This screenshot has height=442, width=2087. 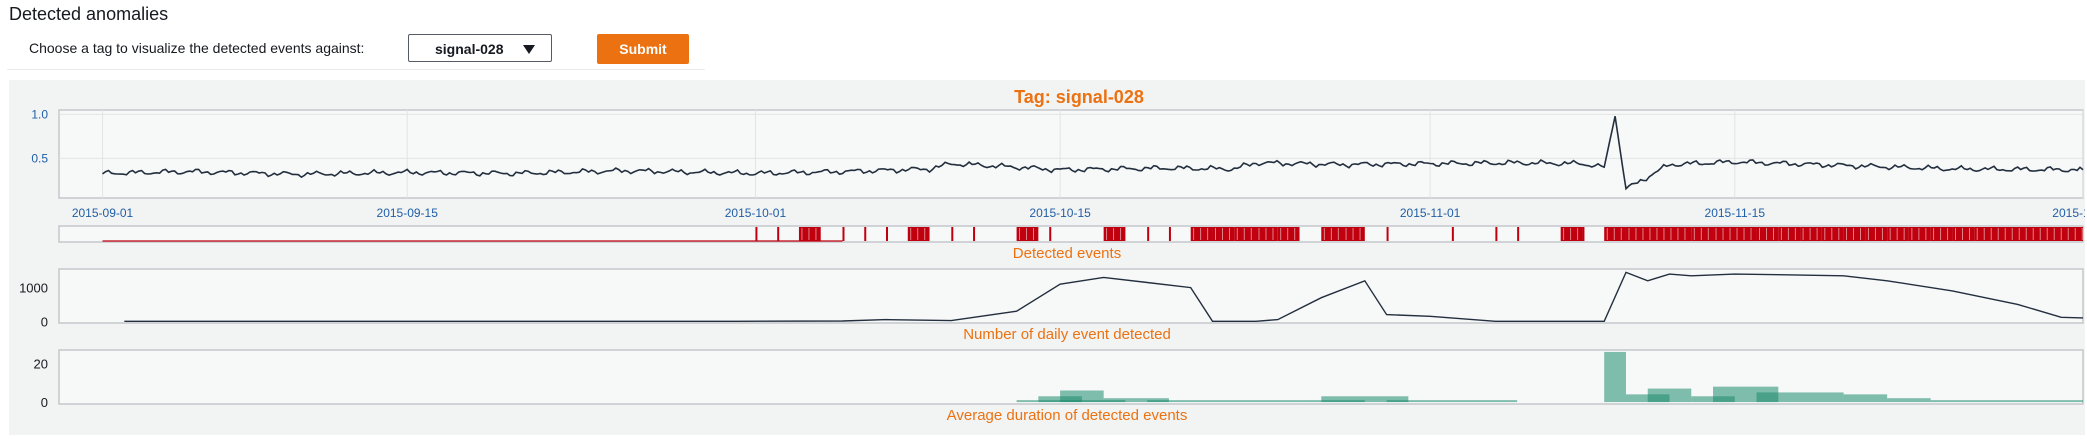 What do you see at coordinates (1067, 334) in the screenshot?
I see `daily-x-label: Number of daily event detected` at bounding box center [1067, 334].